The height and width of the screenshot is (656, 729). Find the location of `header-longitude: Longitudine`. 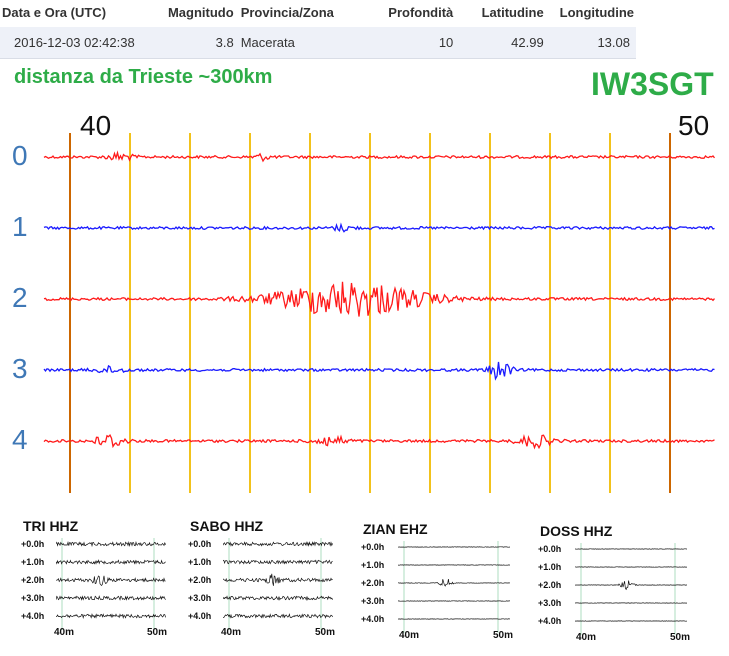

header-longitude: Longitudine is located at coordinates (596, 12).